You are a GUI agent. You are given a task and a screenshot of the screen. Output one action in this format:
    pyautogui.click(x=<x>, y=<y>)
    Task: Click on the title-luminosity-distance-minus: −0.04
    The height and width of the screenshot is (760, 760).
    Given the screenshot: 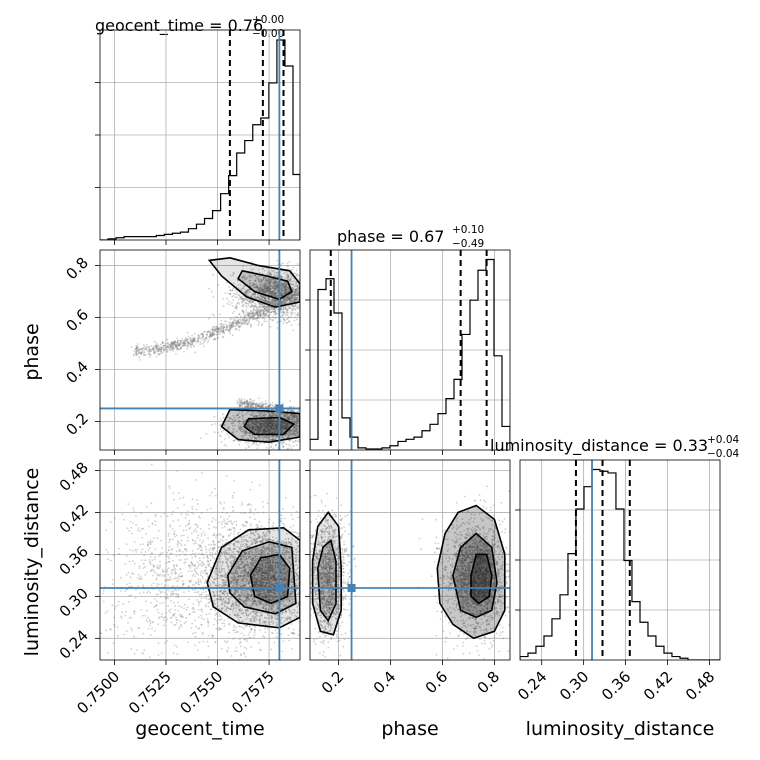 What is the action you would take?
    pyautogui.click(x=723, y=454)
    